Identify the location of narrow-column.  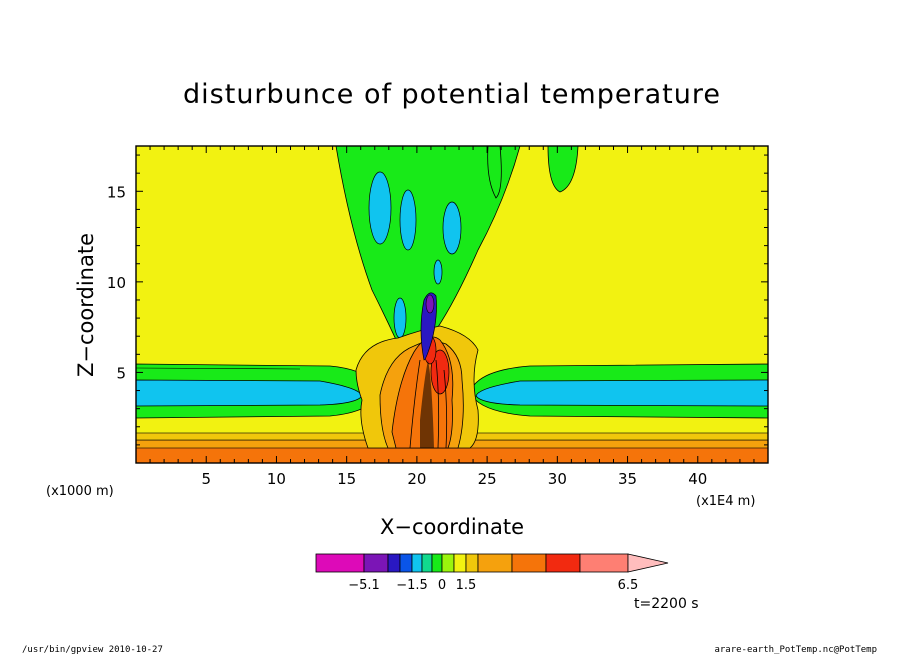
(427, 404).